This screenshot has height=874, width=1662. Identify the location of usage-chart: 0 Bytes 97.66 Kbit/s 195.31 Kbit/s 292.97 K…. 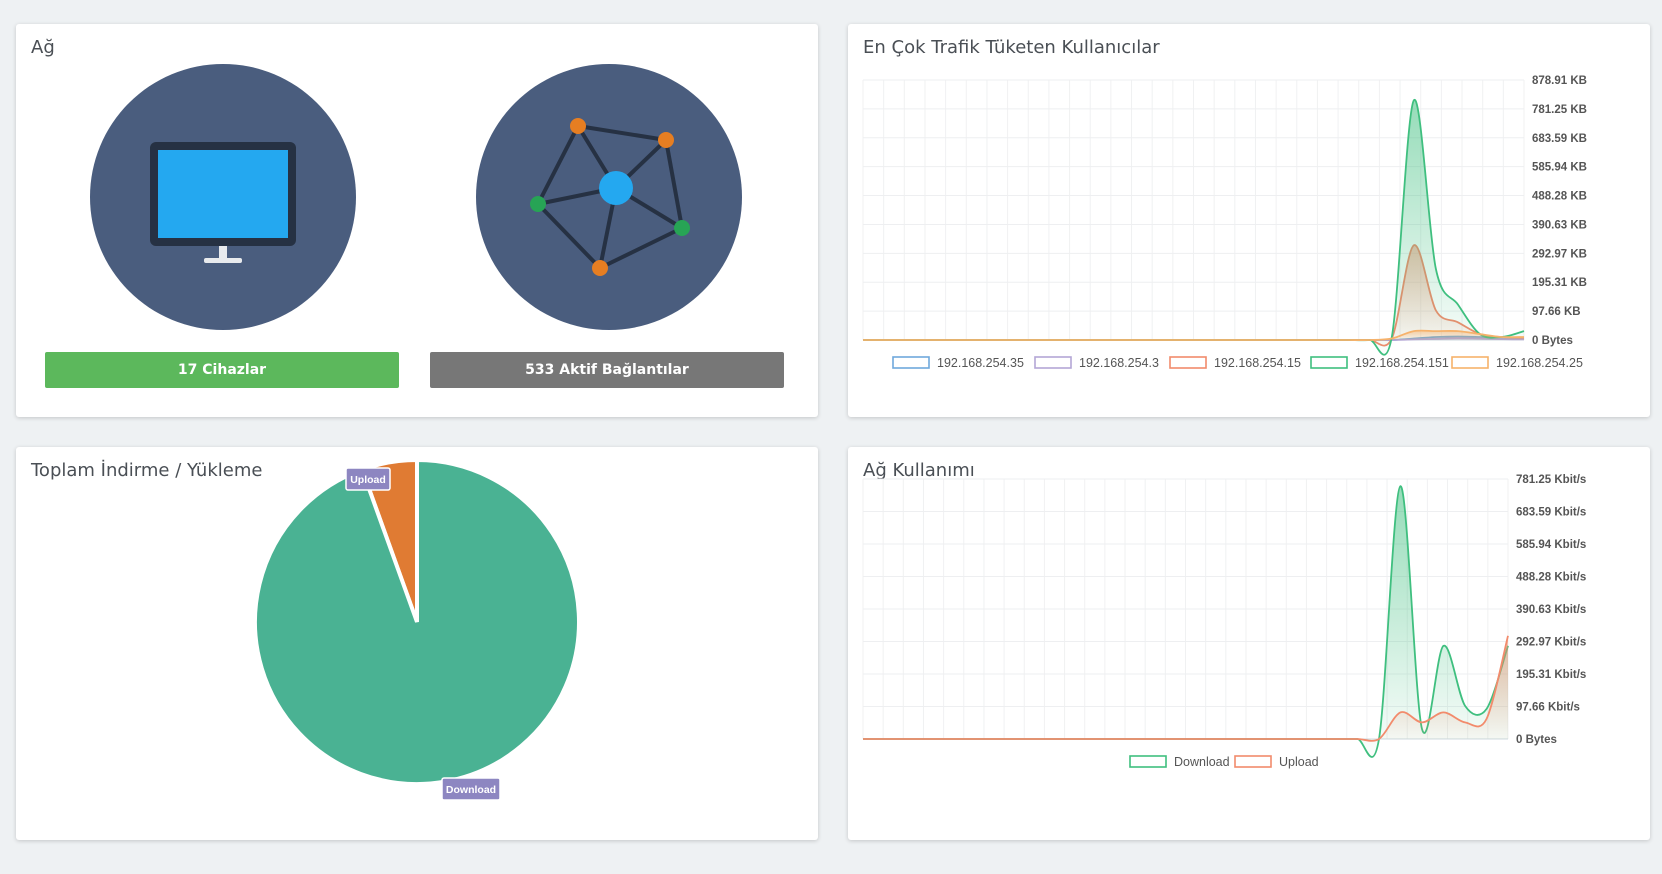
(1224, 621).